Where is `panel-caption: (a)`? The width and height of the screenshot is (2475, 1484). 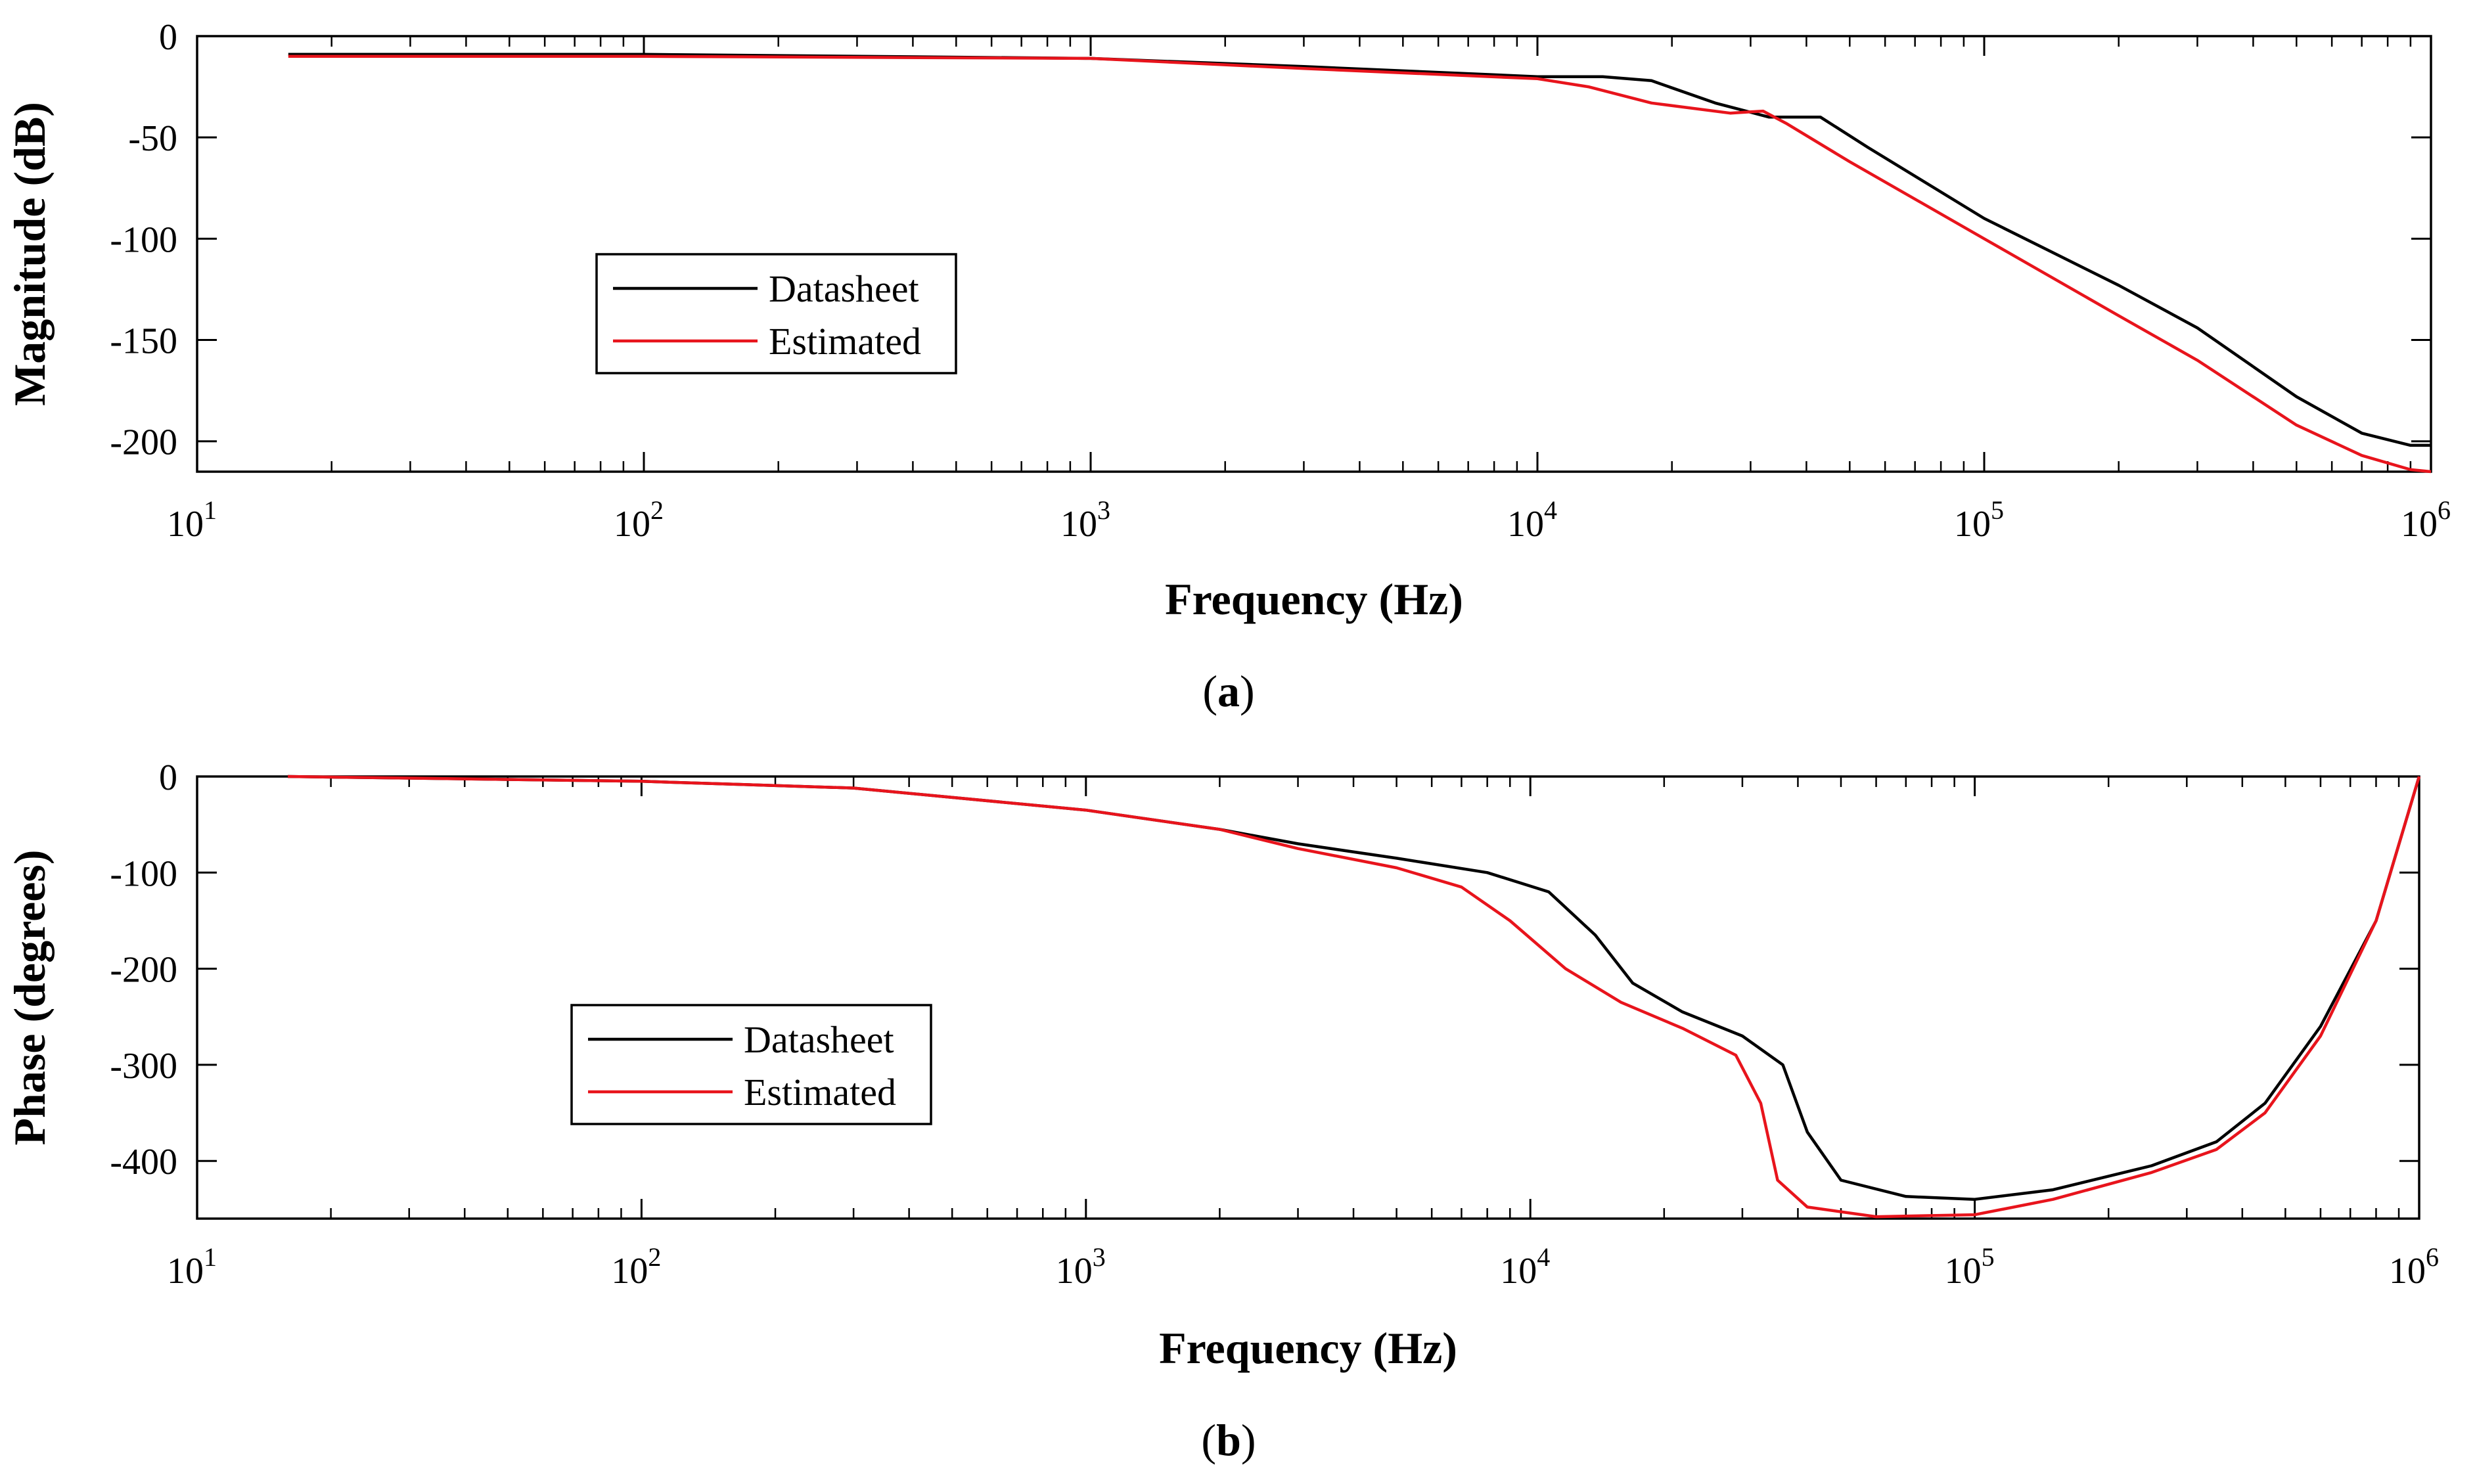 panel-caption: (a) is located at coordinates (1228, 691).